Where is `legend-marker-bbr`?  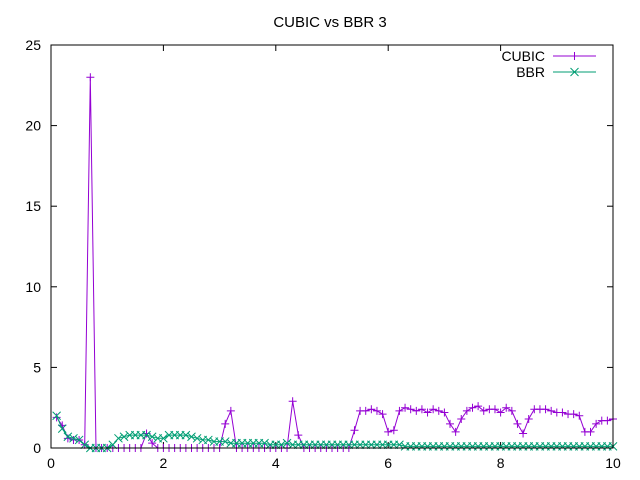
legend-marker-bbr is located at coordinates (574, 72).